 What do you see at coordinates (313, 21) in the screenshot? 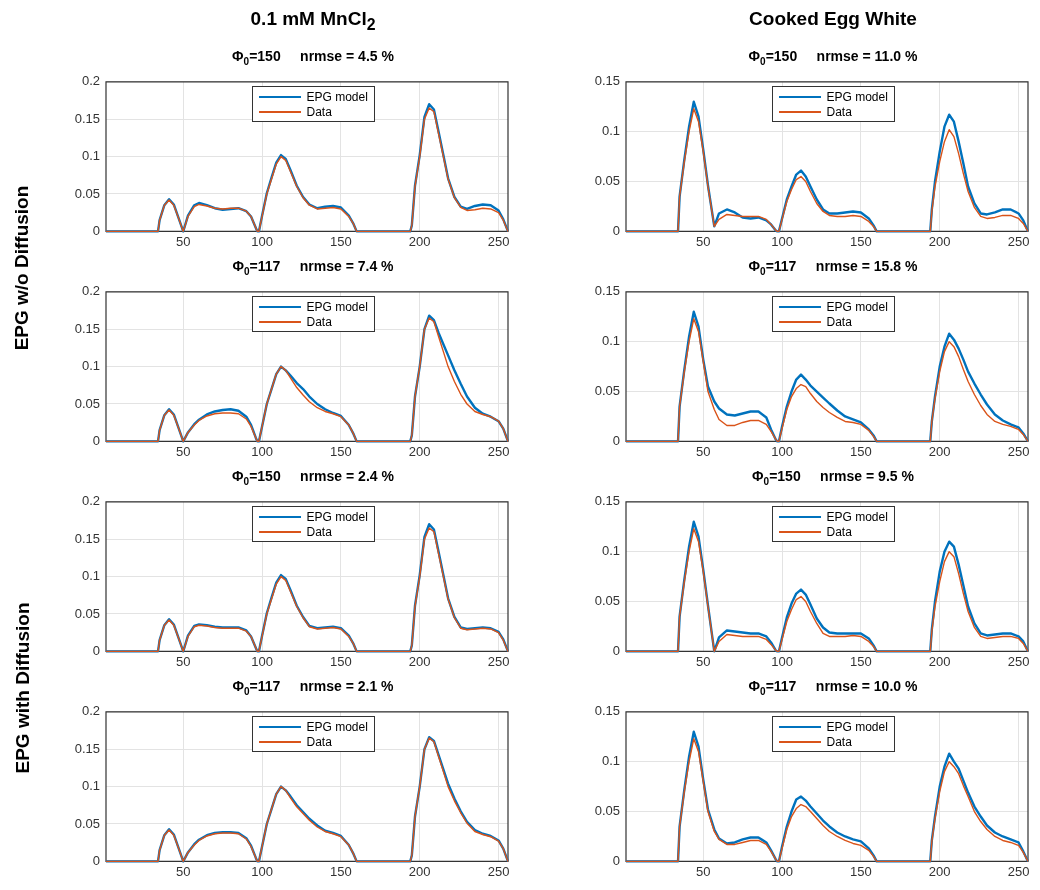
I see `text: 0.1 mM MnCl$_{2}$` at bounding box center [313, 21].